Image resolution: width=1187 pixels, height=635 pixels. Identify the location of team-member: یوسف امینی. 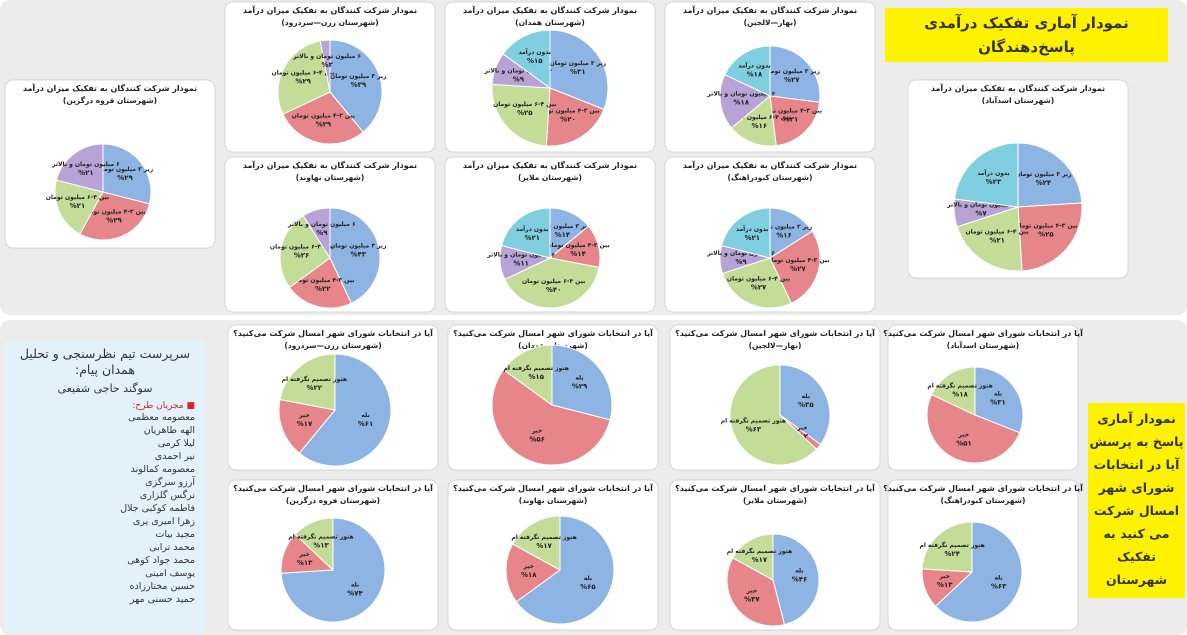
(170, 573).